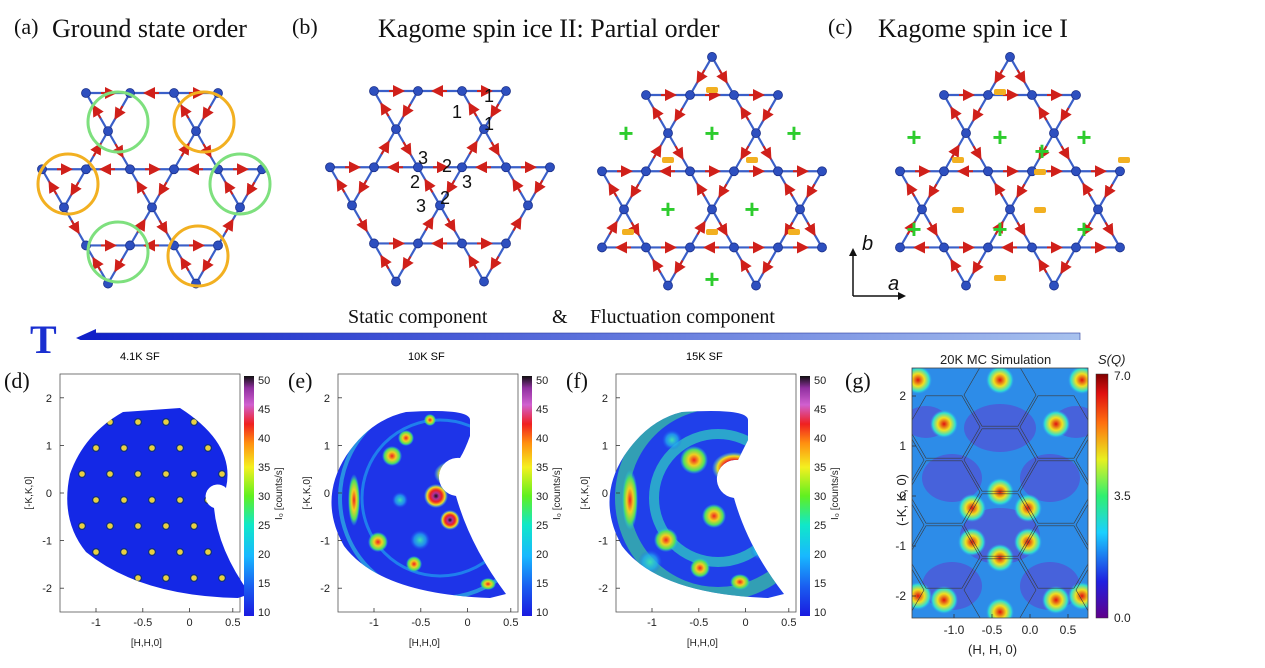  Describe the element at coordinates (418, 504) in the screenshot. I see `wedge-e` at that location.